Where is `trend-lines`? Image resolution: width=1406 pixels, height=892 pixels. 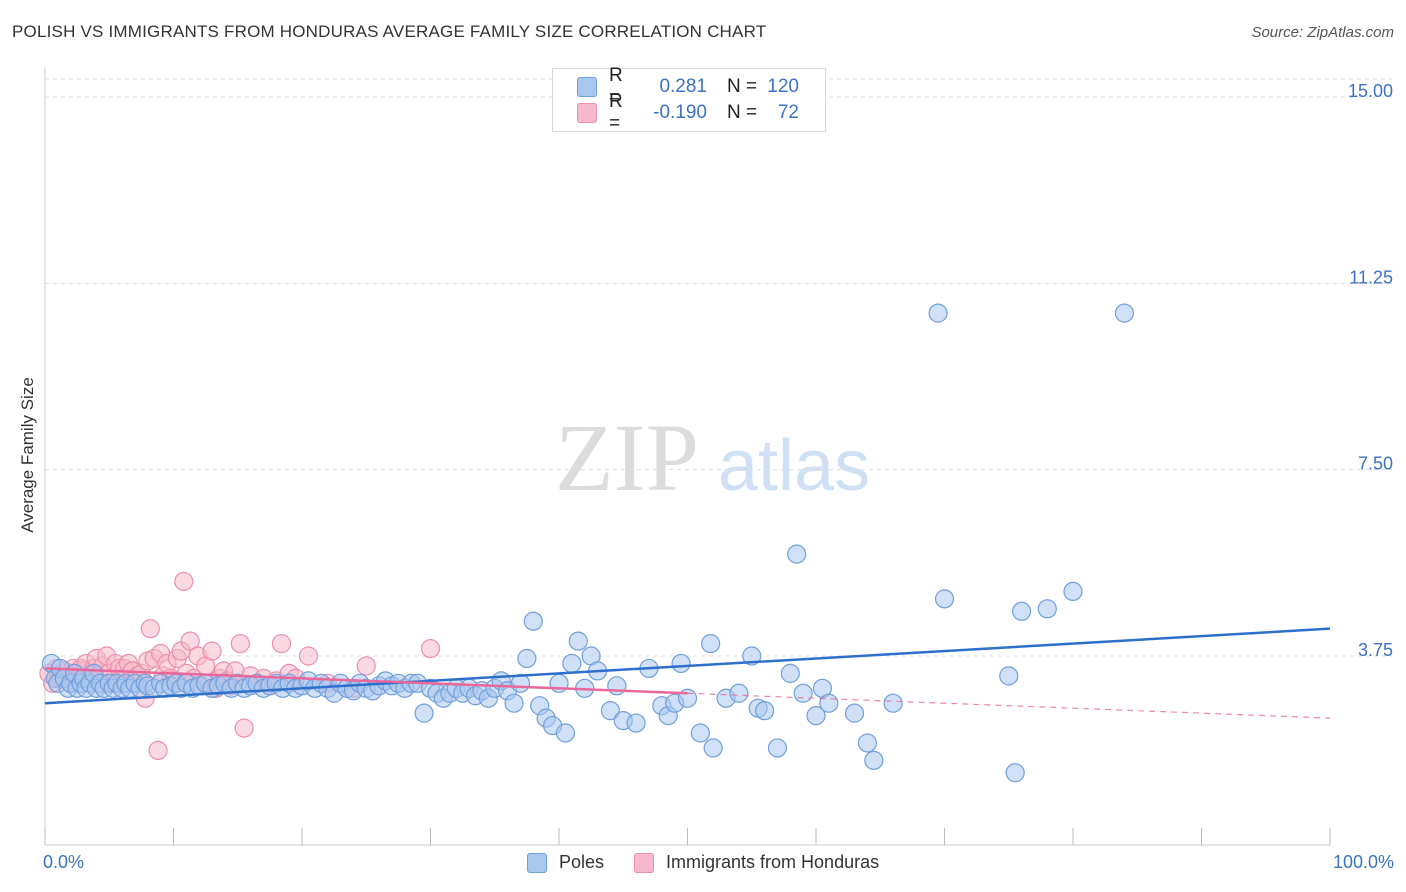 trend-lines is located at coordinates (687, 673).